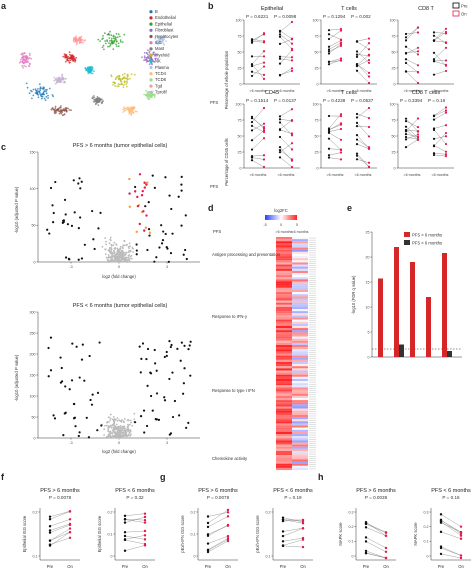 This screenshot has height=572, width=474. What do you see at coordinates (33, 333) in the screenshot?
I see `volcano-ytick-label: 250` at bounding box center [33, 333].